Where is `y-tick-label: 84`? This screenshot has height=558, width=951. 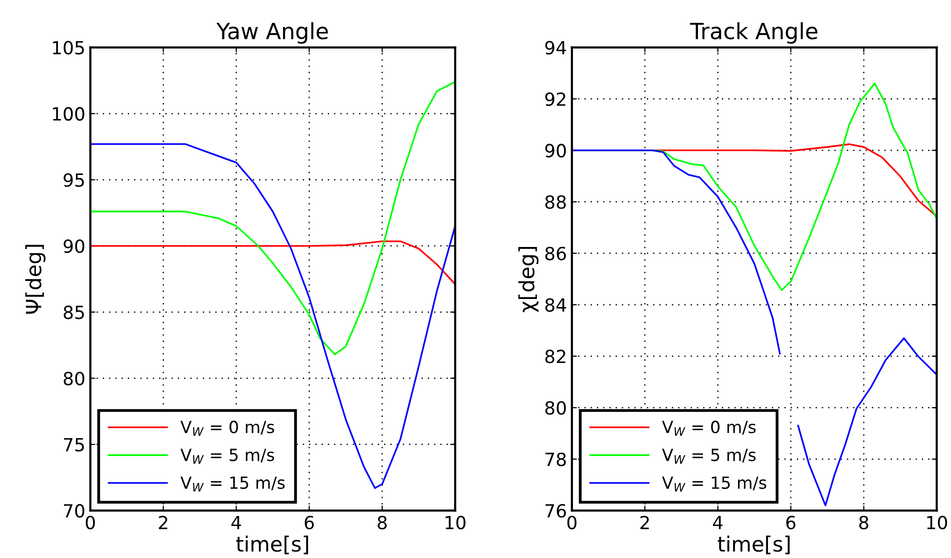
y-tick-label: 84 is located at coordinates (555, 305).